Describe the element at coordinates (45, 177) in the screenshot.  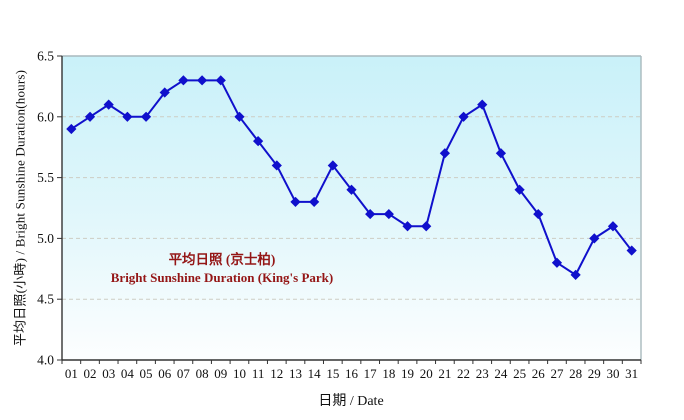
I see `y-tick-label: 5.5` at that location.